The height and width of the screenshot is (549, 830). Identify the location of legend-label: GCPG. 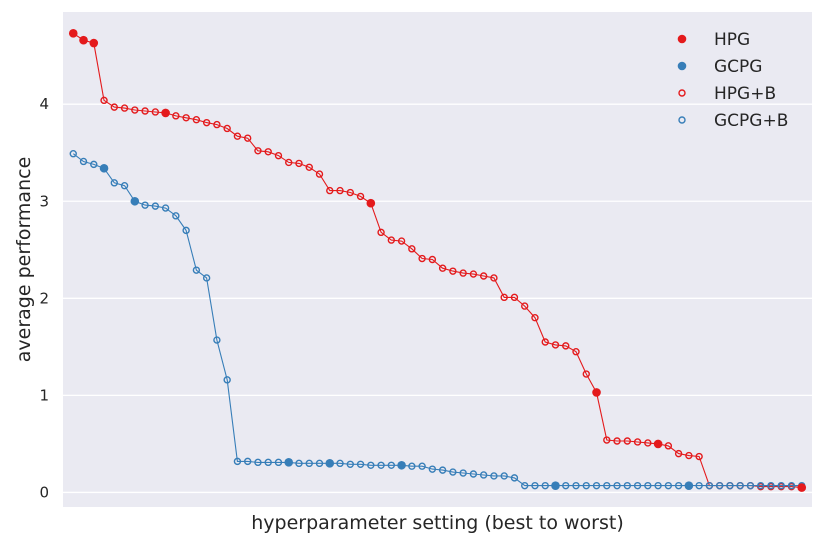
(738, 67).